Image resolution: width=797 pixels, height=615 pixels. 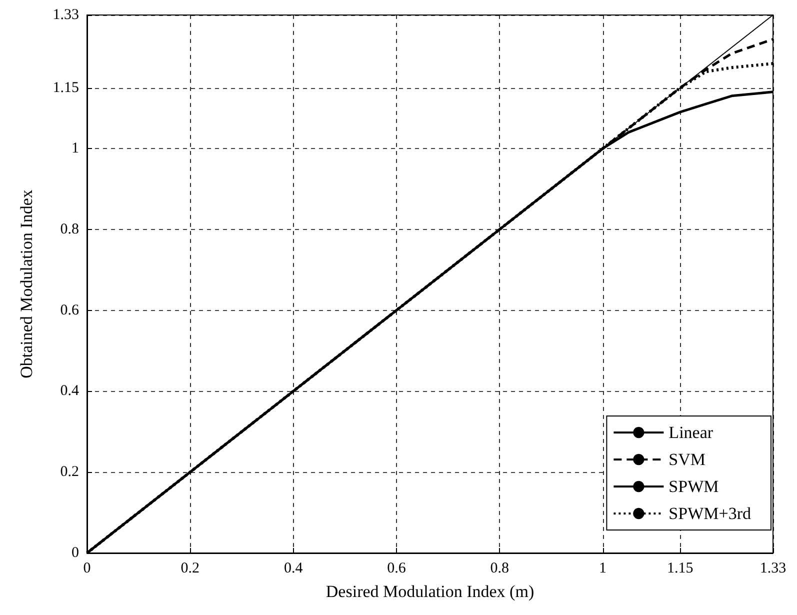 I want to click on x-tick-label: 0, so click(x=87, y=568).